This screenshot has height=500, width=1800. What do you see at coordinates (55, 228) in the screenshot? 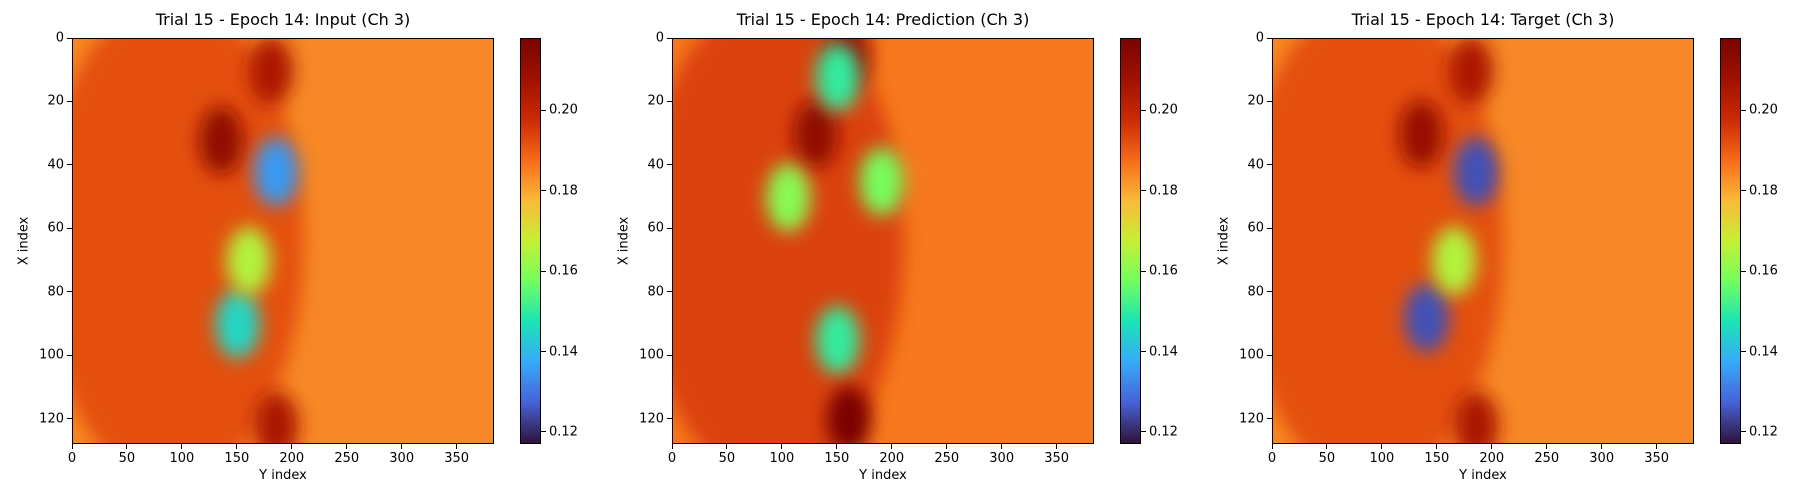
I see `y-tick-label: 60` at bounding box center [55, 228].